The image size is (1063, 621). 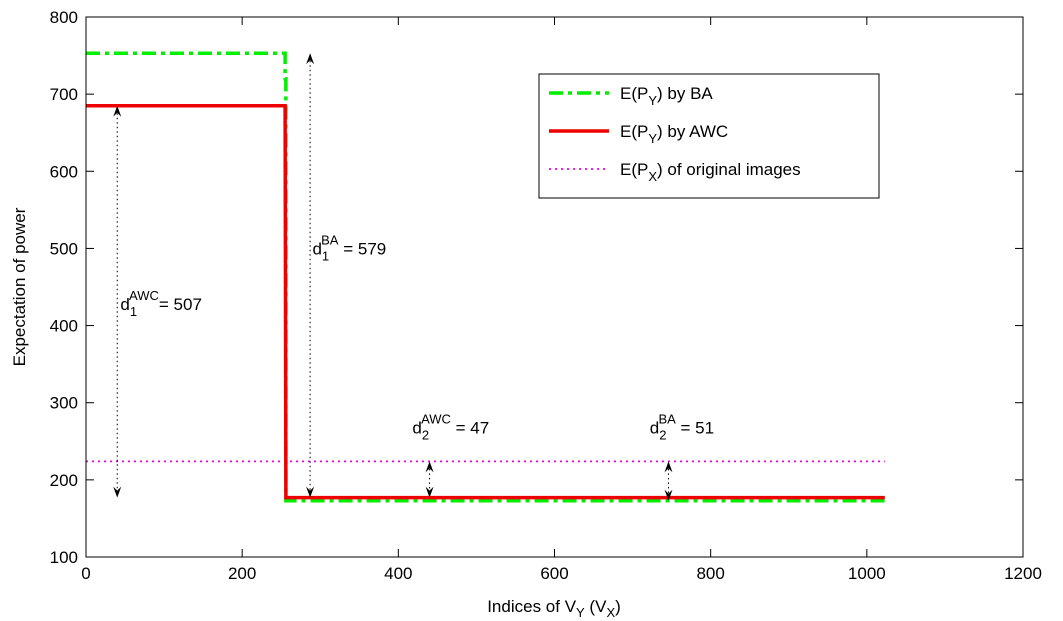 What do you see at coordinates (668, 467) in the screenshot?
I see `annotation-arrow-top-d2-ba` at bounding box center [668, 467].